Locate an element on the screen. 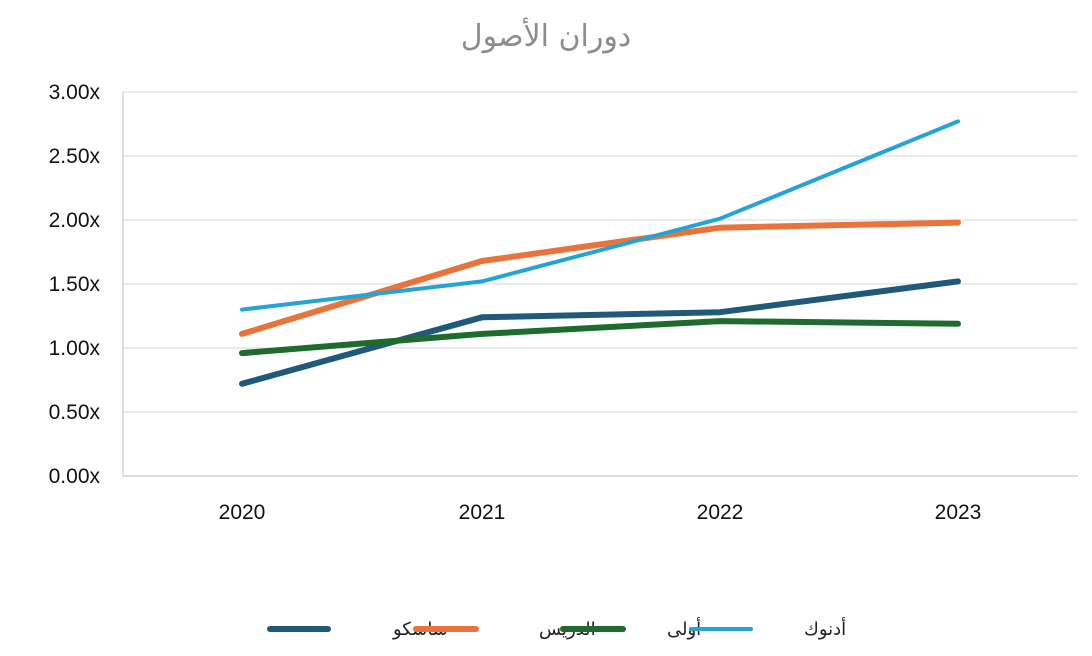 The height and width of the screenshot is (656, 1092). y-tick-label: 2.00x is located at coordinates (75, 220).